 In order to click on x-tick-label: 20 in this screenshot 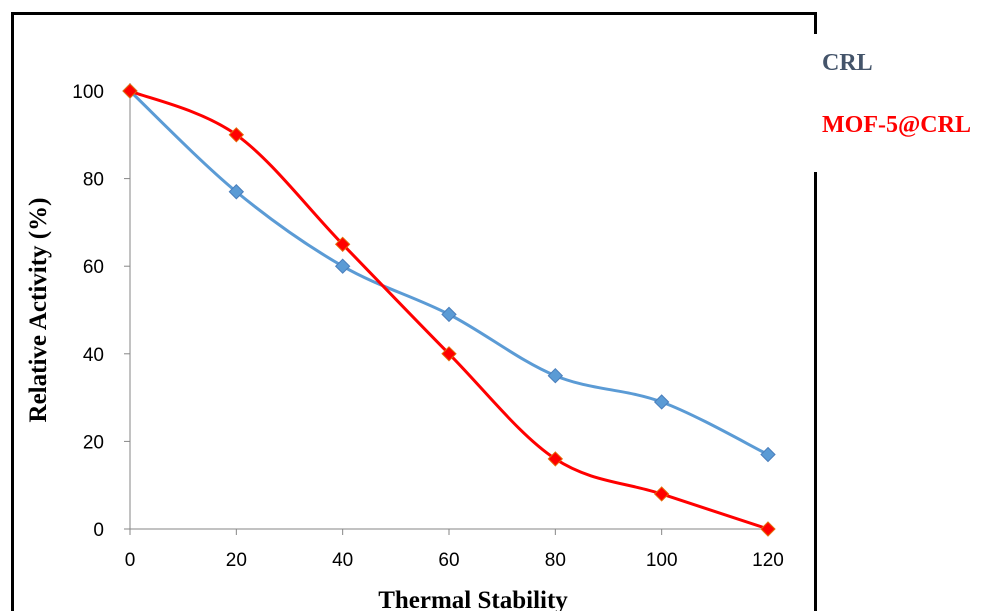, I will do `click(236, 560)`.